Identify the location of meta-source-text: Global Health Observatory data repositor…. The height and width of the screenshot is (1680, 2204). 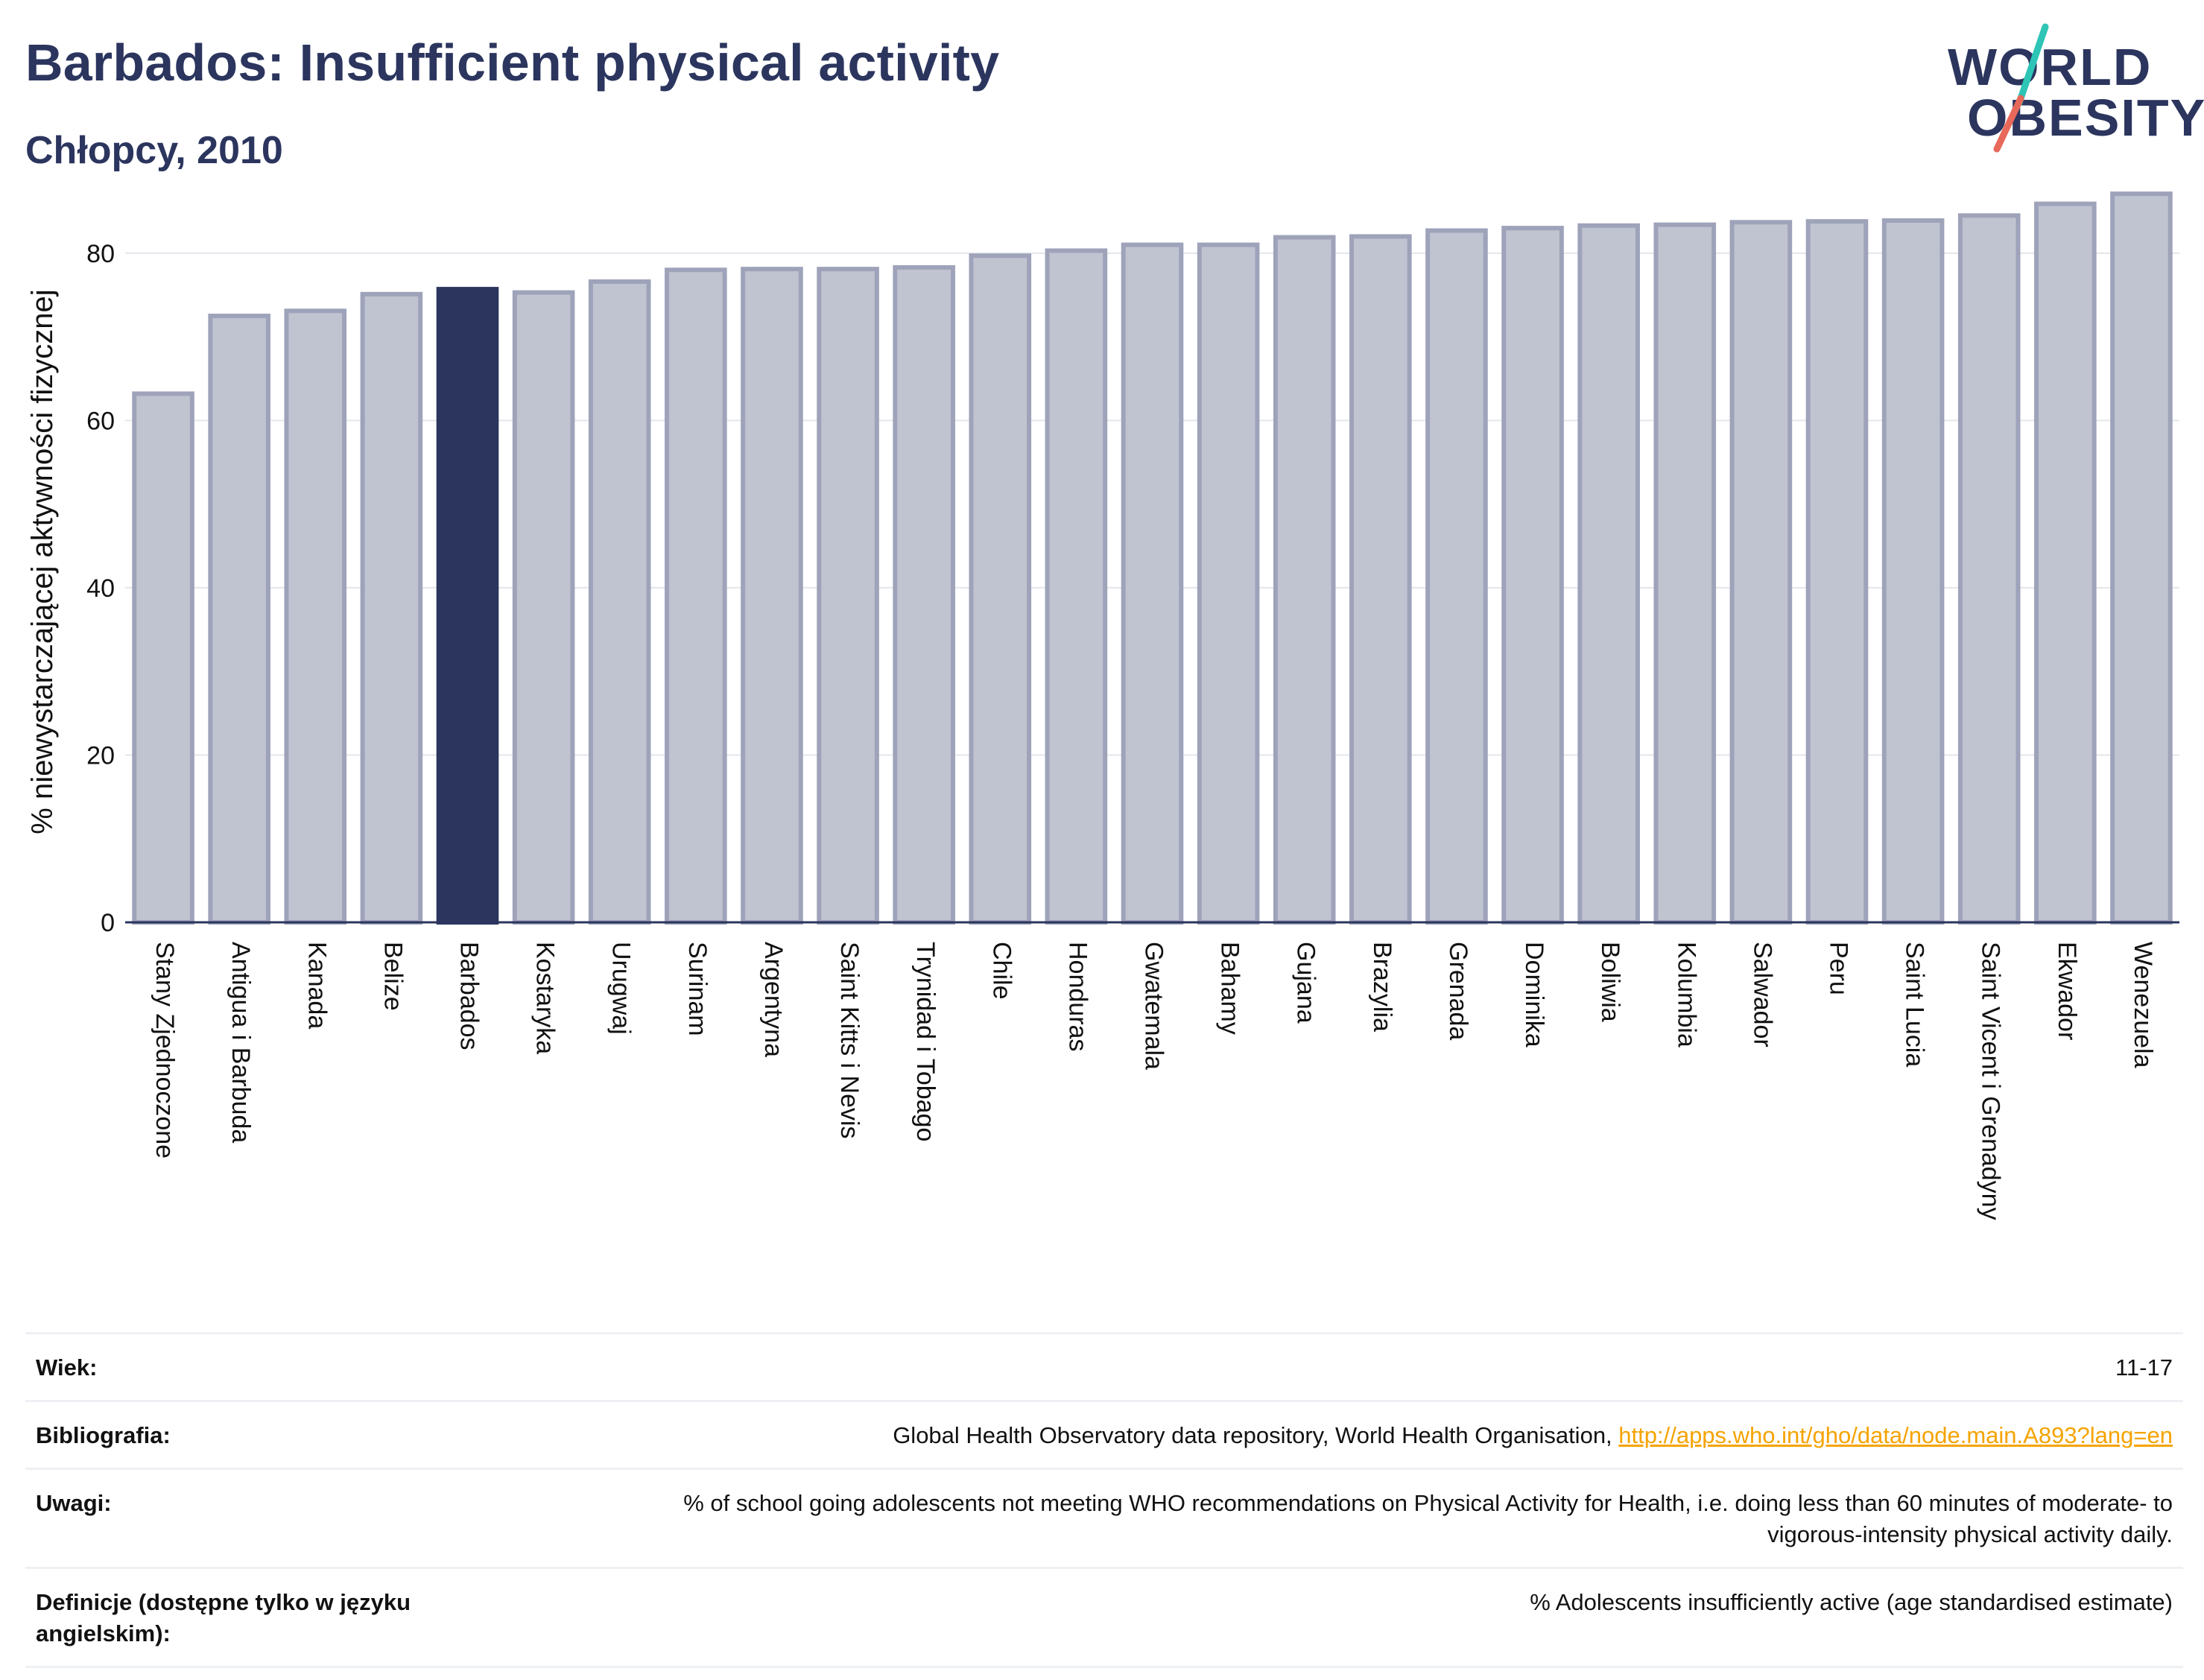
(1256, 1435).